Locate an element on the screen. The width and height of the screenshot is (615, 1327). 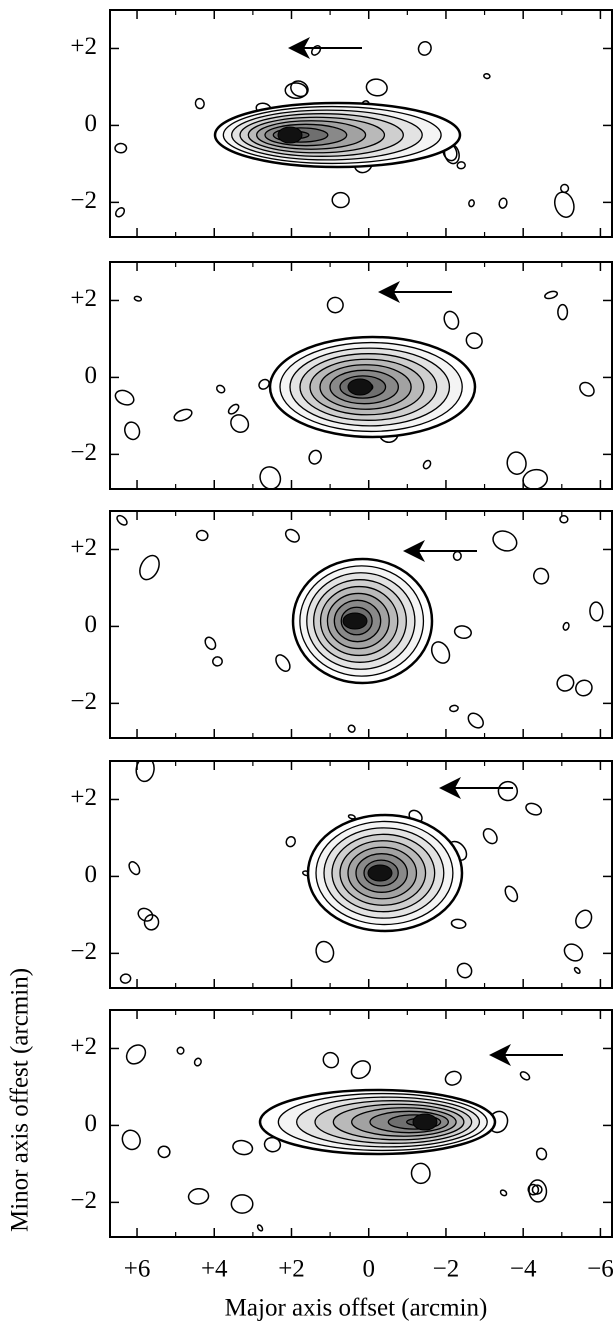
x-tick-label: +4 is located at coordinates (214, 1269).